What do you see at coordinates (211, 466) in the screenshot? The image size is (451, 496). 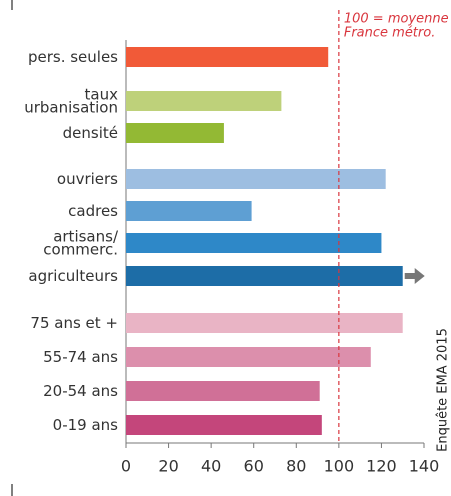 I see `x-tick-label: 40` at bounding box center [211, 466].